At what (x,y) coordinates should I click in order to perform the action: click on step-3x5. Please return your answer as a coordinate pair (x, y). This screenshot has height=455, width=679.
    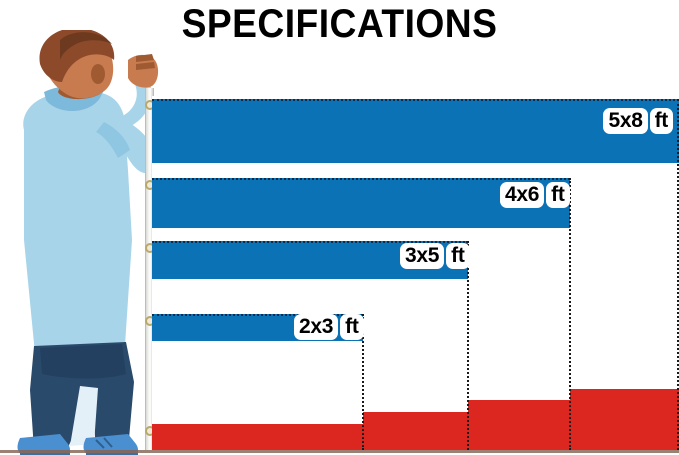
    Looking at the image, I should click on (415, 431).